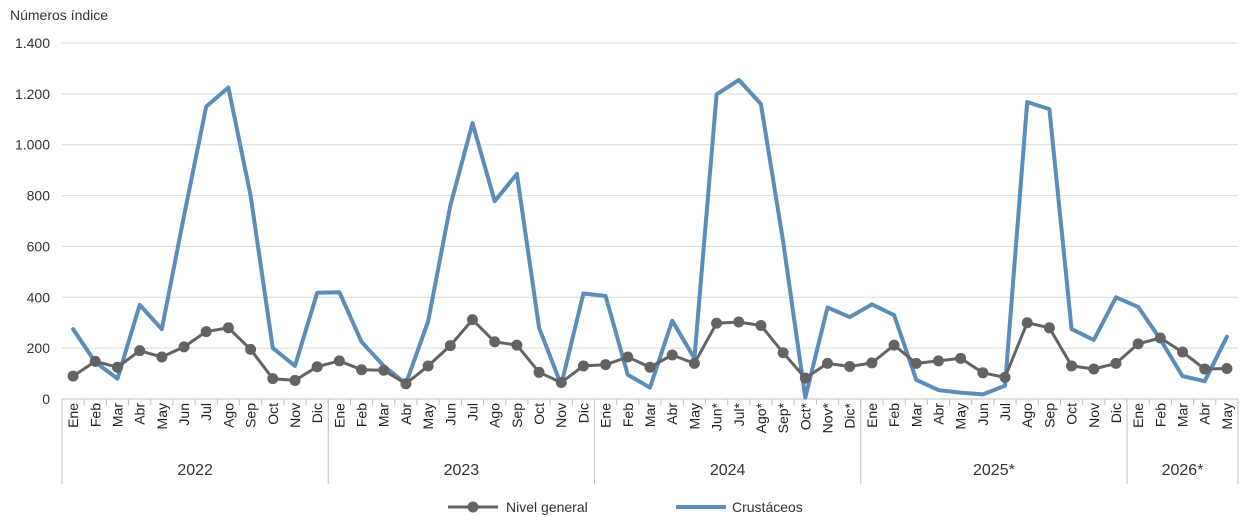  Describe the element at coordinates (547, 507) in the screenshot. I see `legend-label: Nivel general` at that location.